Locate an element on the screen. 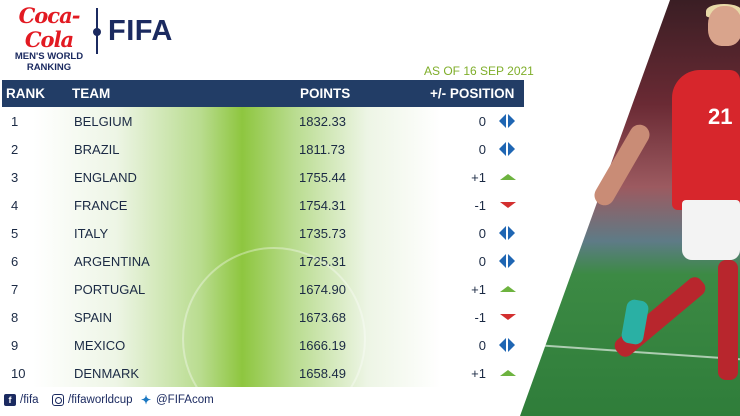 This screenshot has width=740, height=416. points-cell: 1811.73 is located at coordinates (322, 149).